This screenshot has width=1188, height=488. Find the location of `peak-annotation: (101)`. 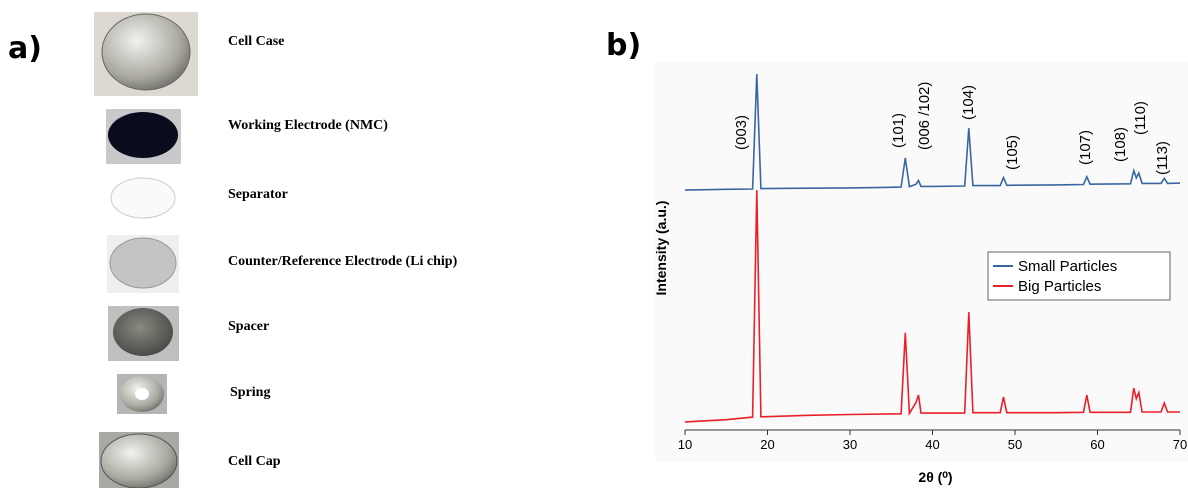

peak-annotation: (101) is located at coordinates (898, 130).